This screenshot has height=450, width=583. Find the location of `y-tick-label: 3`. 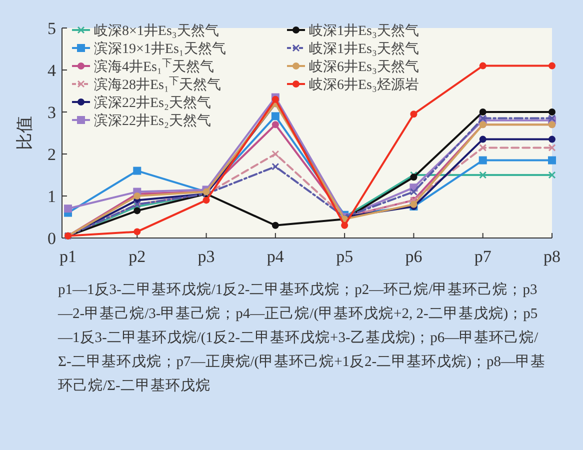

y-tick-label: 3 is located at coordinates (52, 112).